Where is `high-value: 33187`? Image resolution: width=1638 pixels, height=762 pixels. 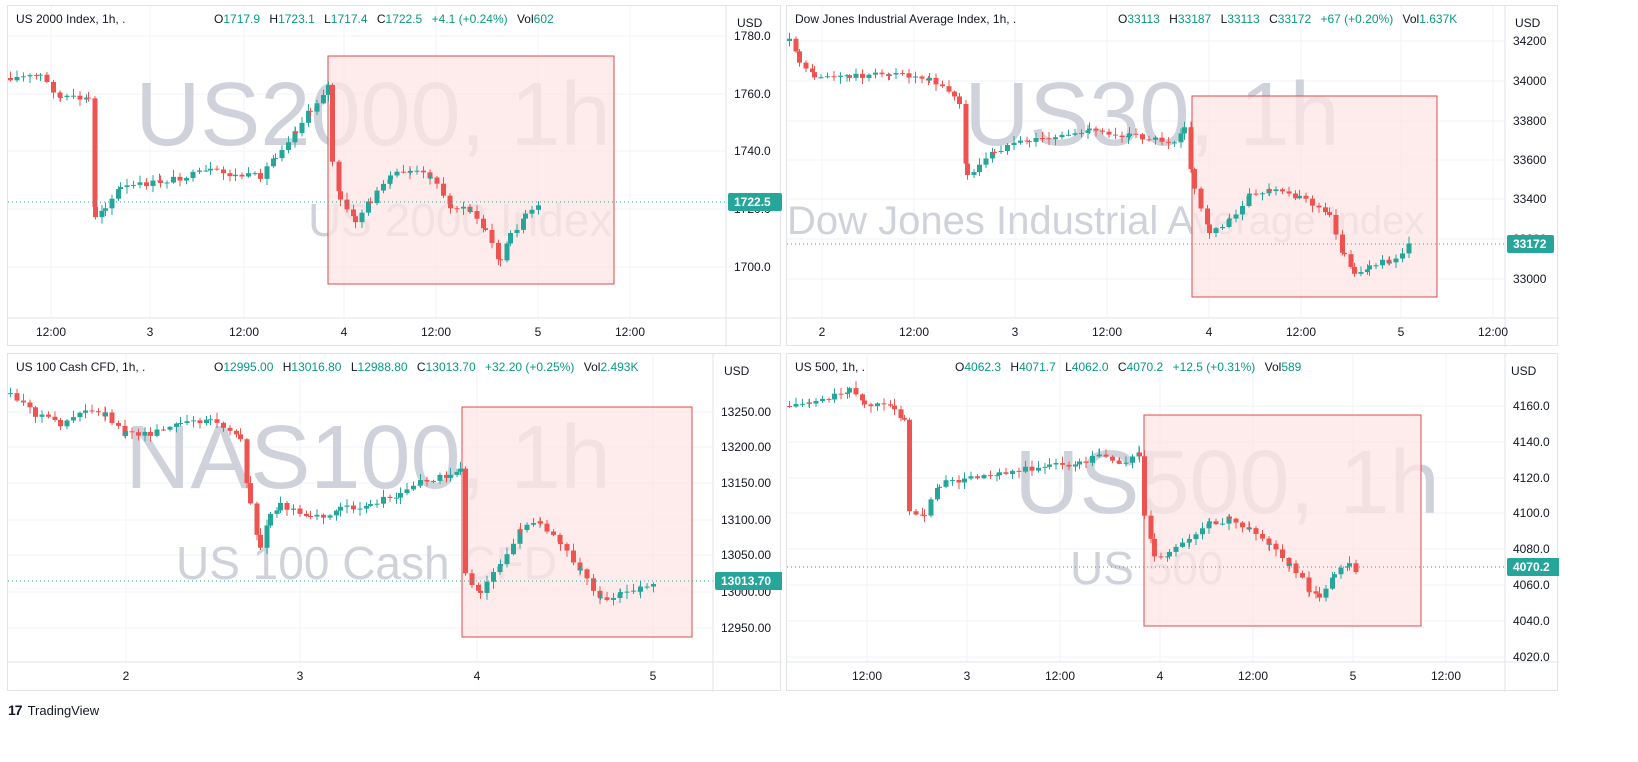
high-value: 33187 is located at coordinates (1194, 19).